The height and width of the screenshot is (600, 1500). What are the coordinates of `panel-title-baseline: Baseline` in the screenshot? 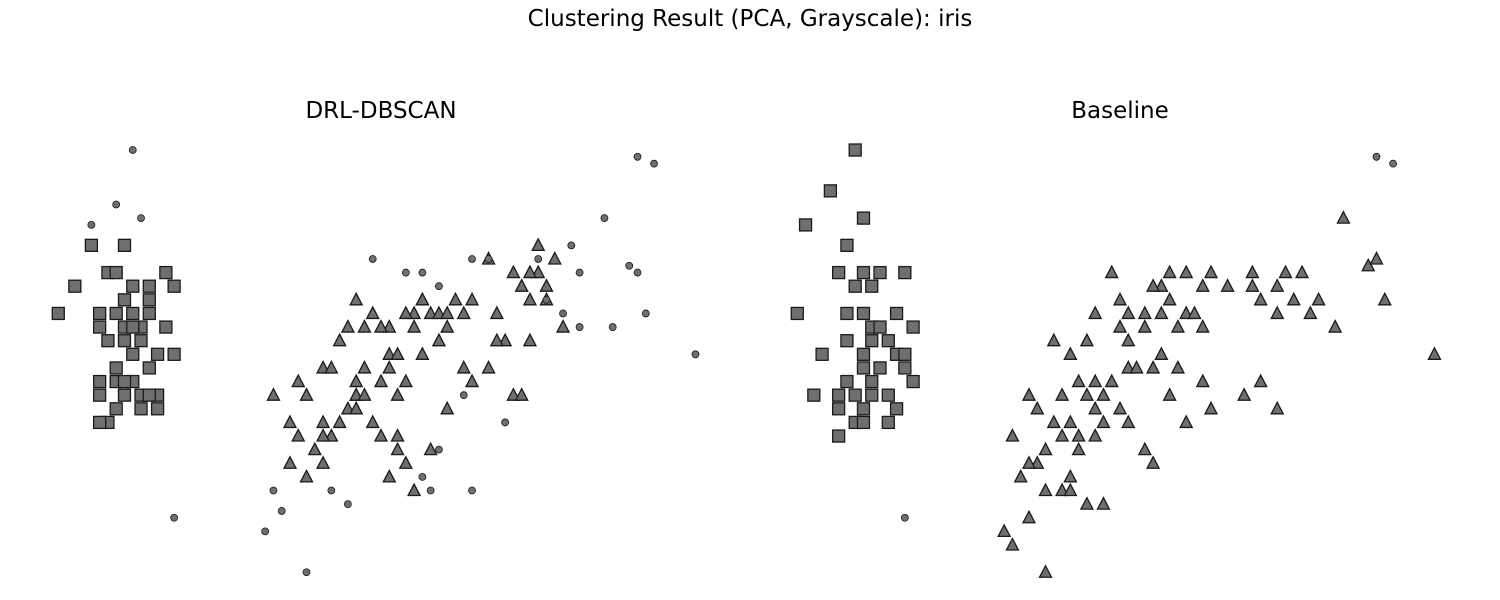 It's located at (1120, 111).